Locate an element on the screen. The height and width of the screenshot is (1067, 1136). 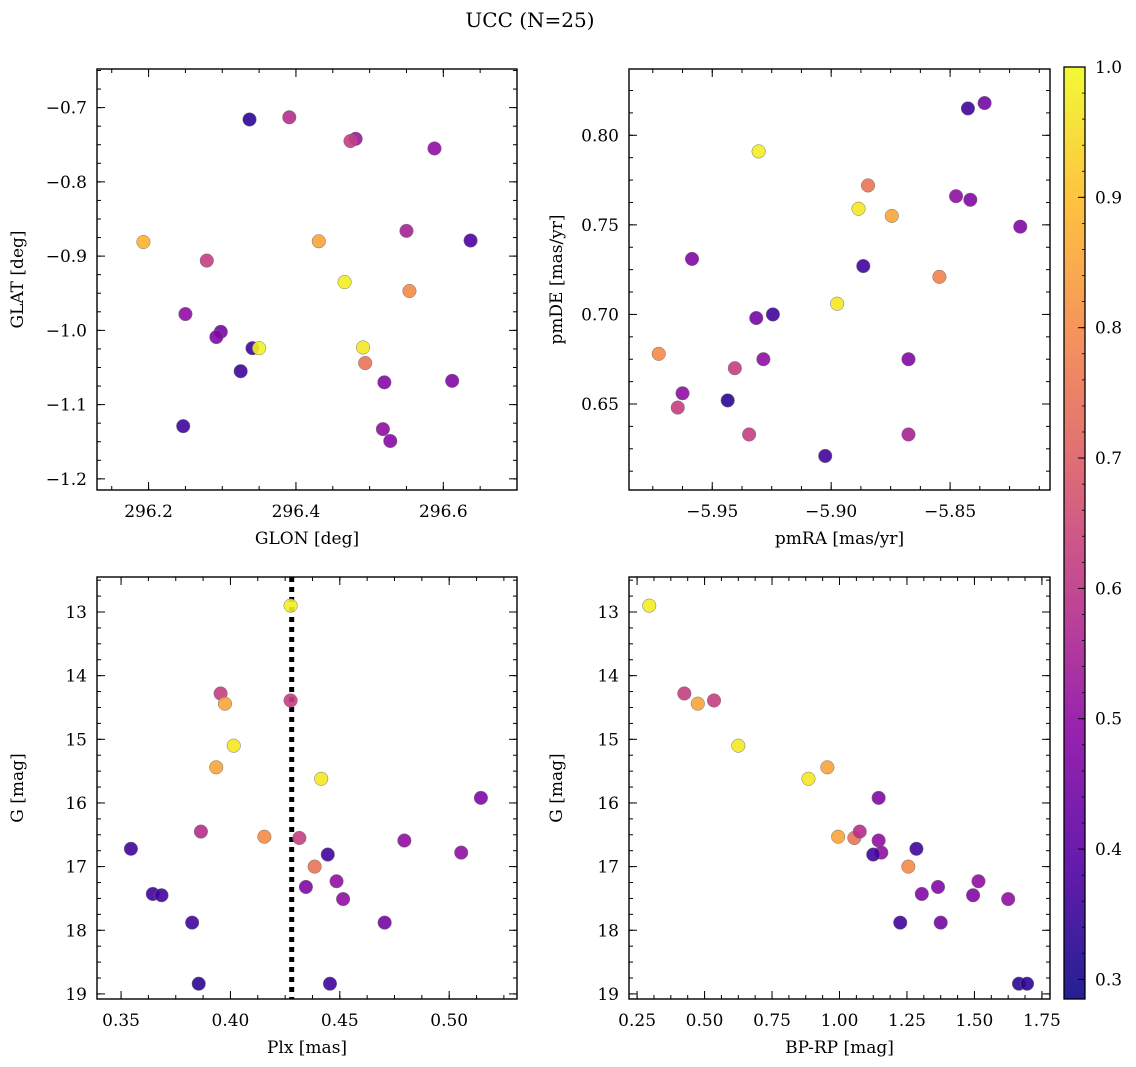
colorbar-tick-label: 1.0 is located at coordinates (1108, 68).